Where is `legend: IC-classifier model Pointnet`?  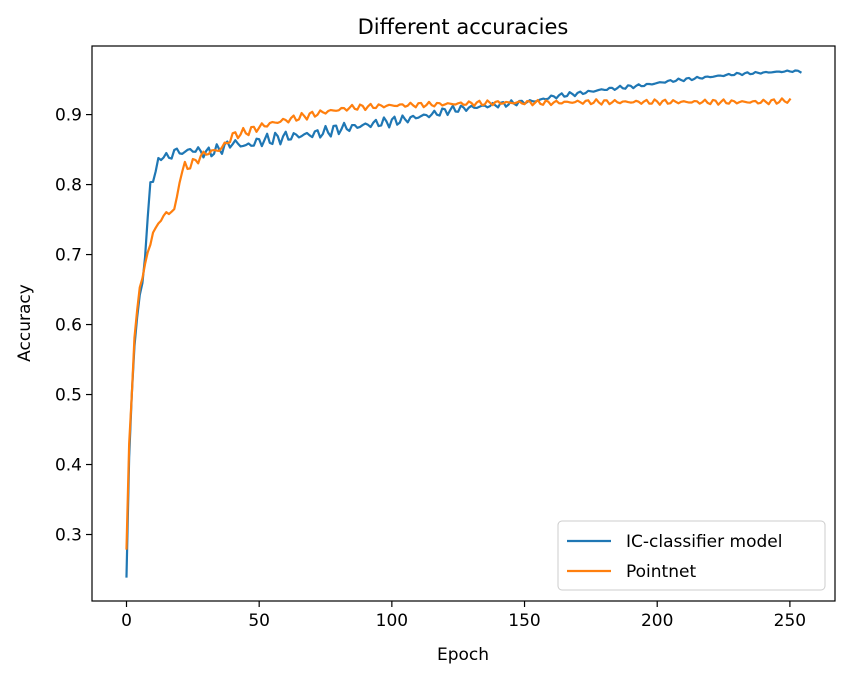 legend: IC-classifier model Pointnet is located at coordinates (691, 555).